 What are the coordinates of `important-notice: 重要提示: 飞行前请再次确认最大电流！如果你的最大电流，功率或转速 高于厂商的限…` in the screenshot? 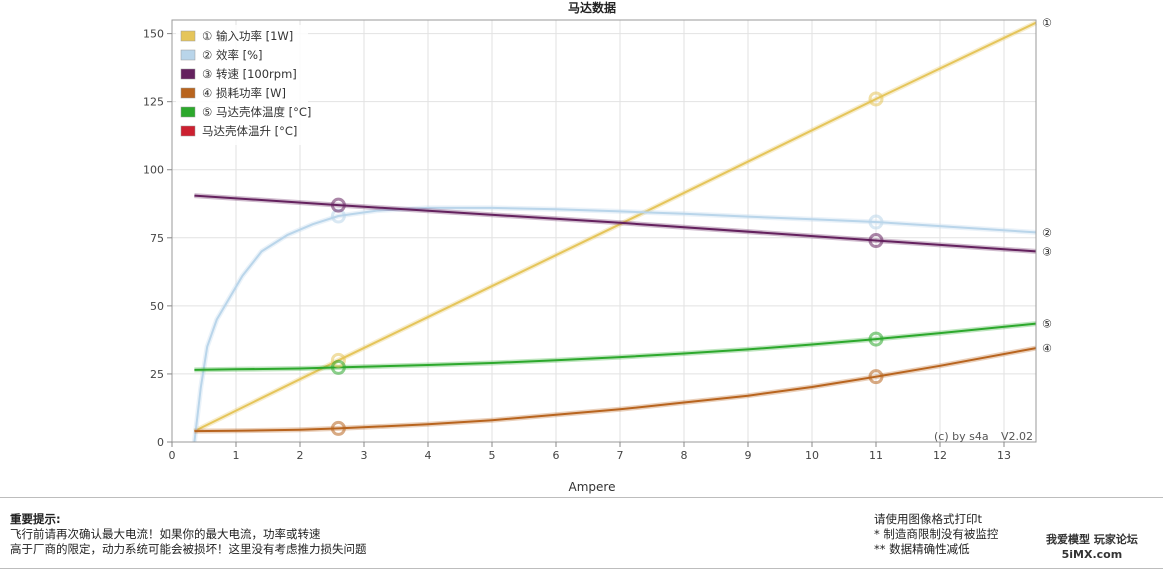 It's located at (188, 534).